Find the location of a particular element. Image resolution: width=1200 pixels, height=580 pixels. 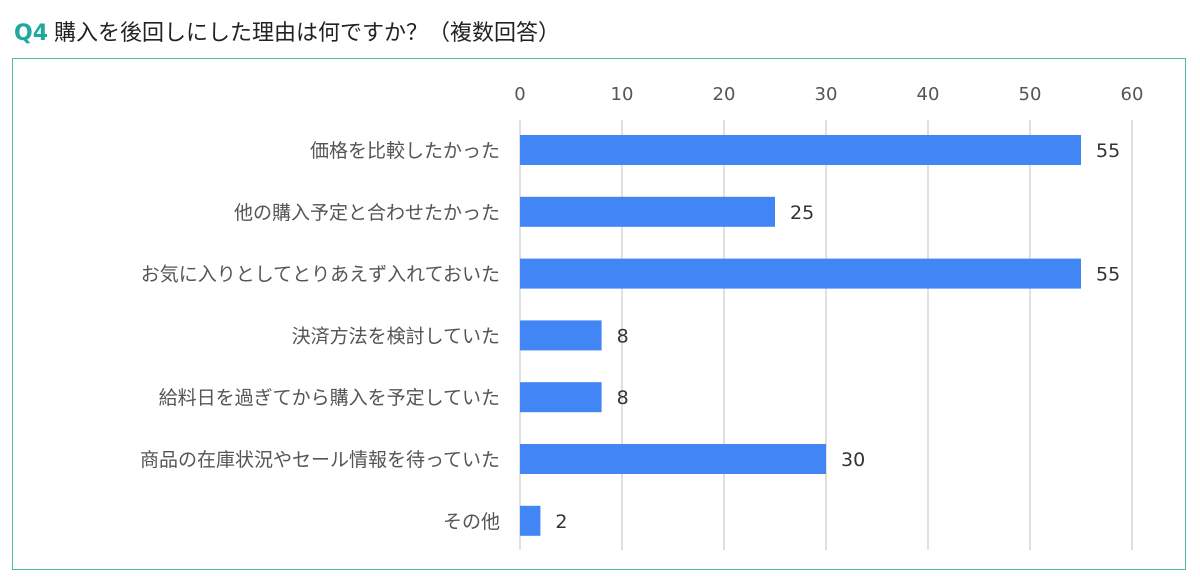

x-tick-label: 20 is located at coordinates (724, 94).